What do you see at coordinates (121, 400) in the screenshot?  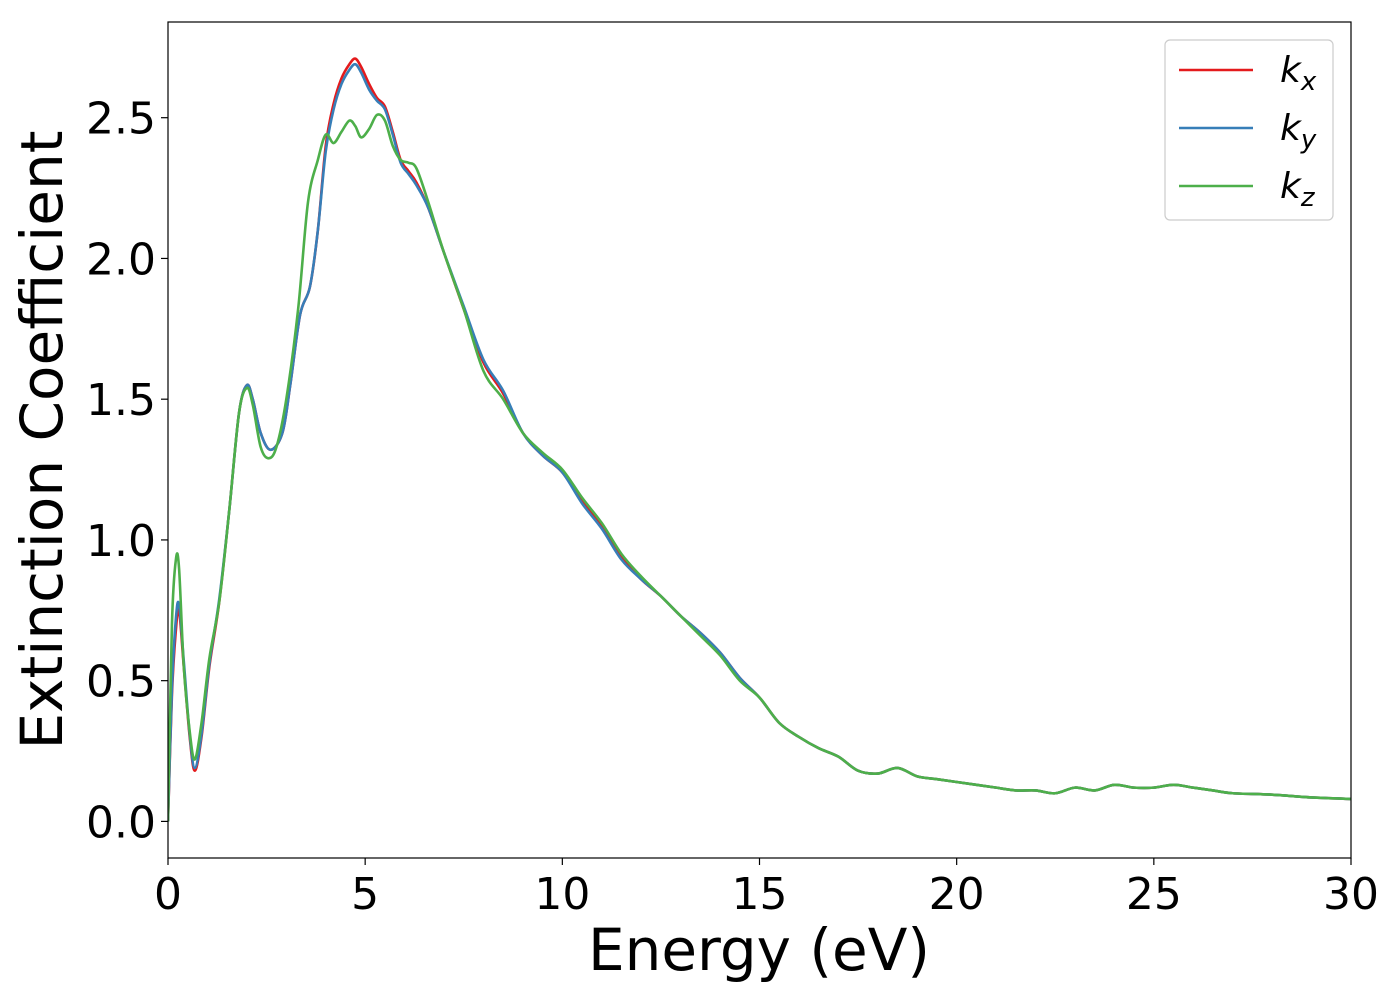 I see `y-tick-label: 1.5` at bounding box center [121, 400].